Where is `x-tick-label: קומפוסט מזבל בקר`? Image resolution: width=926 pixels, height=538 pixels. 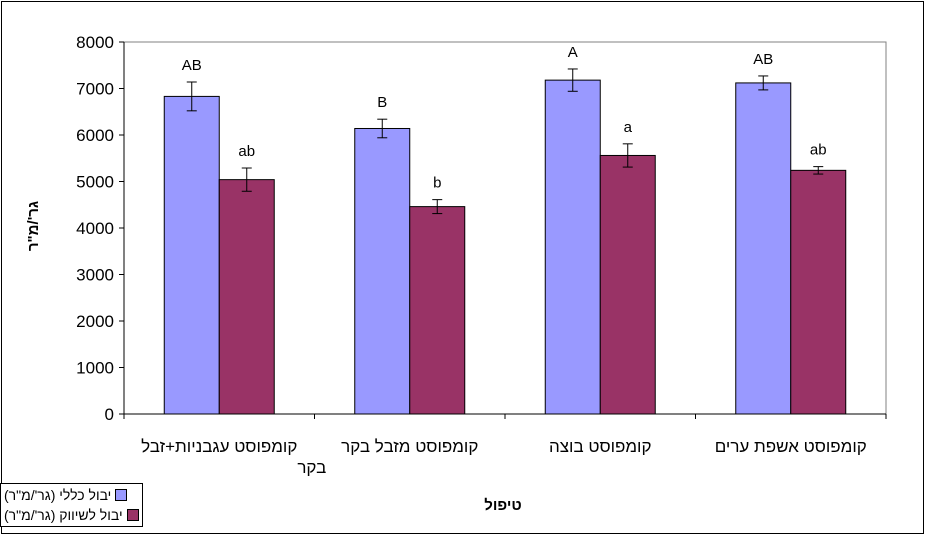 x-tick-label: קומפוסט מזבל בקר is located at coordinates (409, 446).